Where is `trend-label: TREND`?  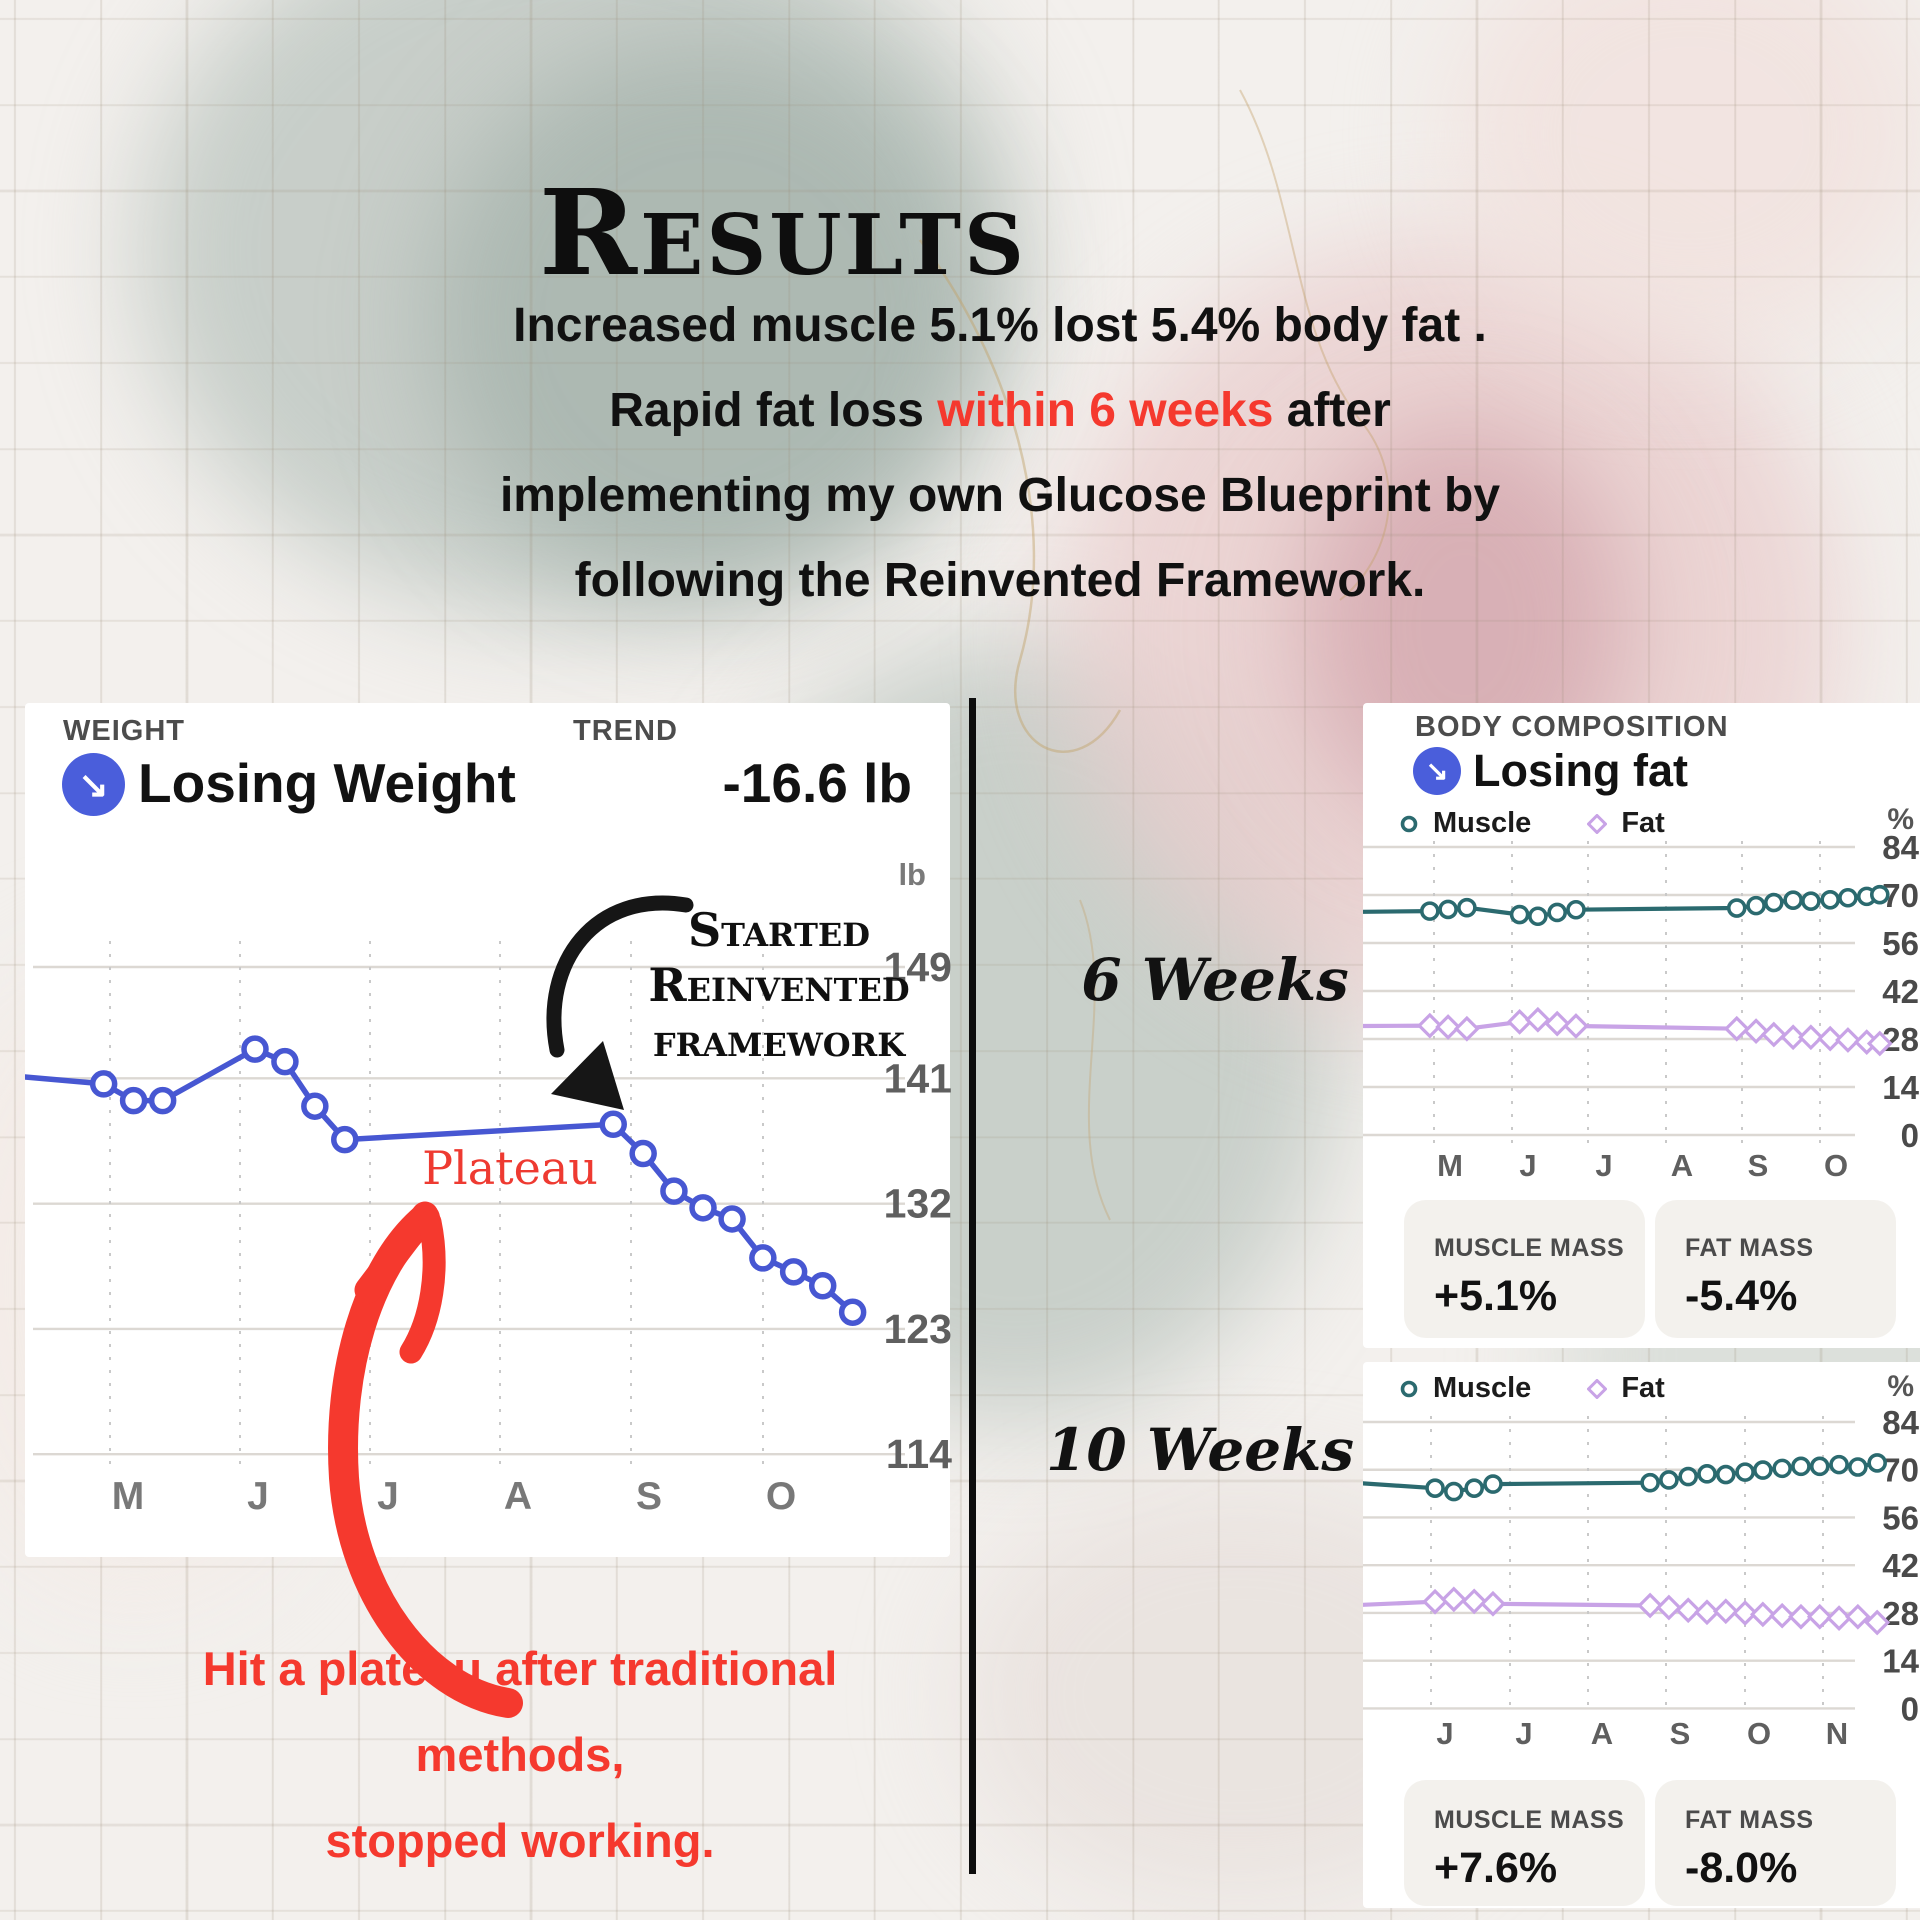
trend-label: TREND is located at coordinates (625, 731).